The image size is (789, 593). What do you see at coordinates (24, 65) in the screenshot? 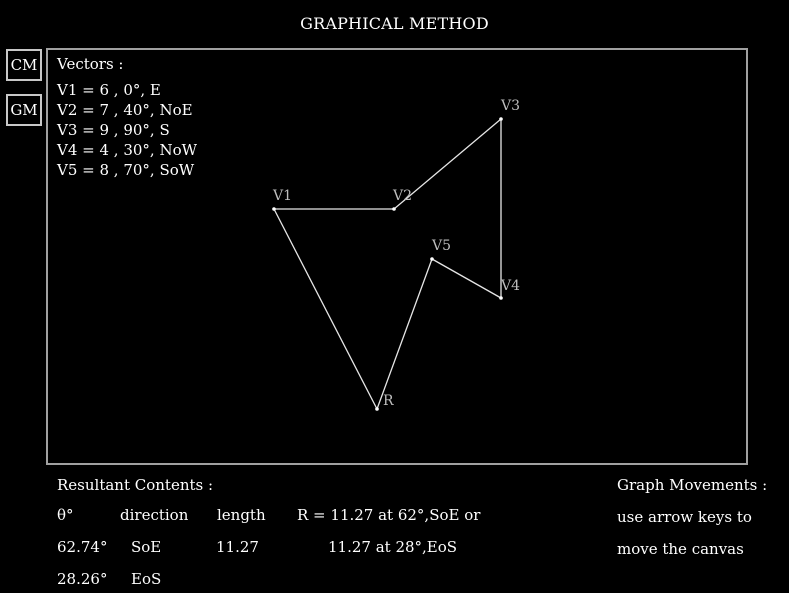
I see `cm-button: CM` at bounding box center [24, 65].